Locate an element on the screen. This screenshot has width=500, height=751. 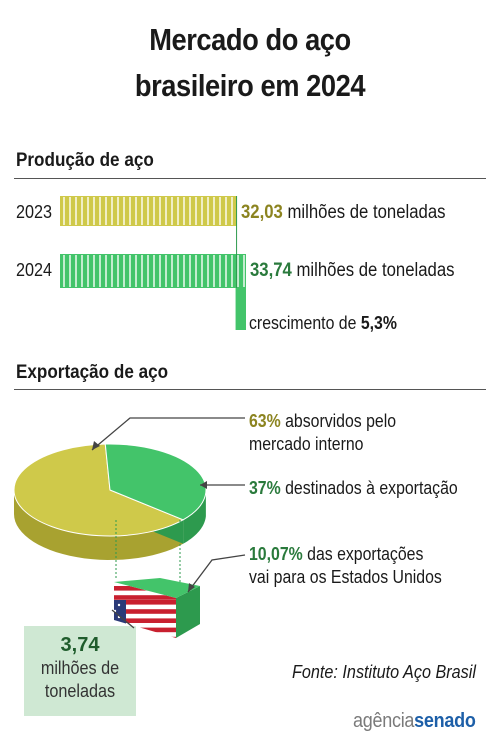
domestic-line1: absorvidos pelo is located at coordinates (338, 421).